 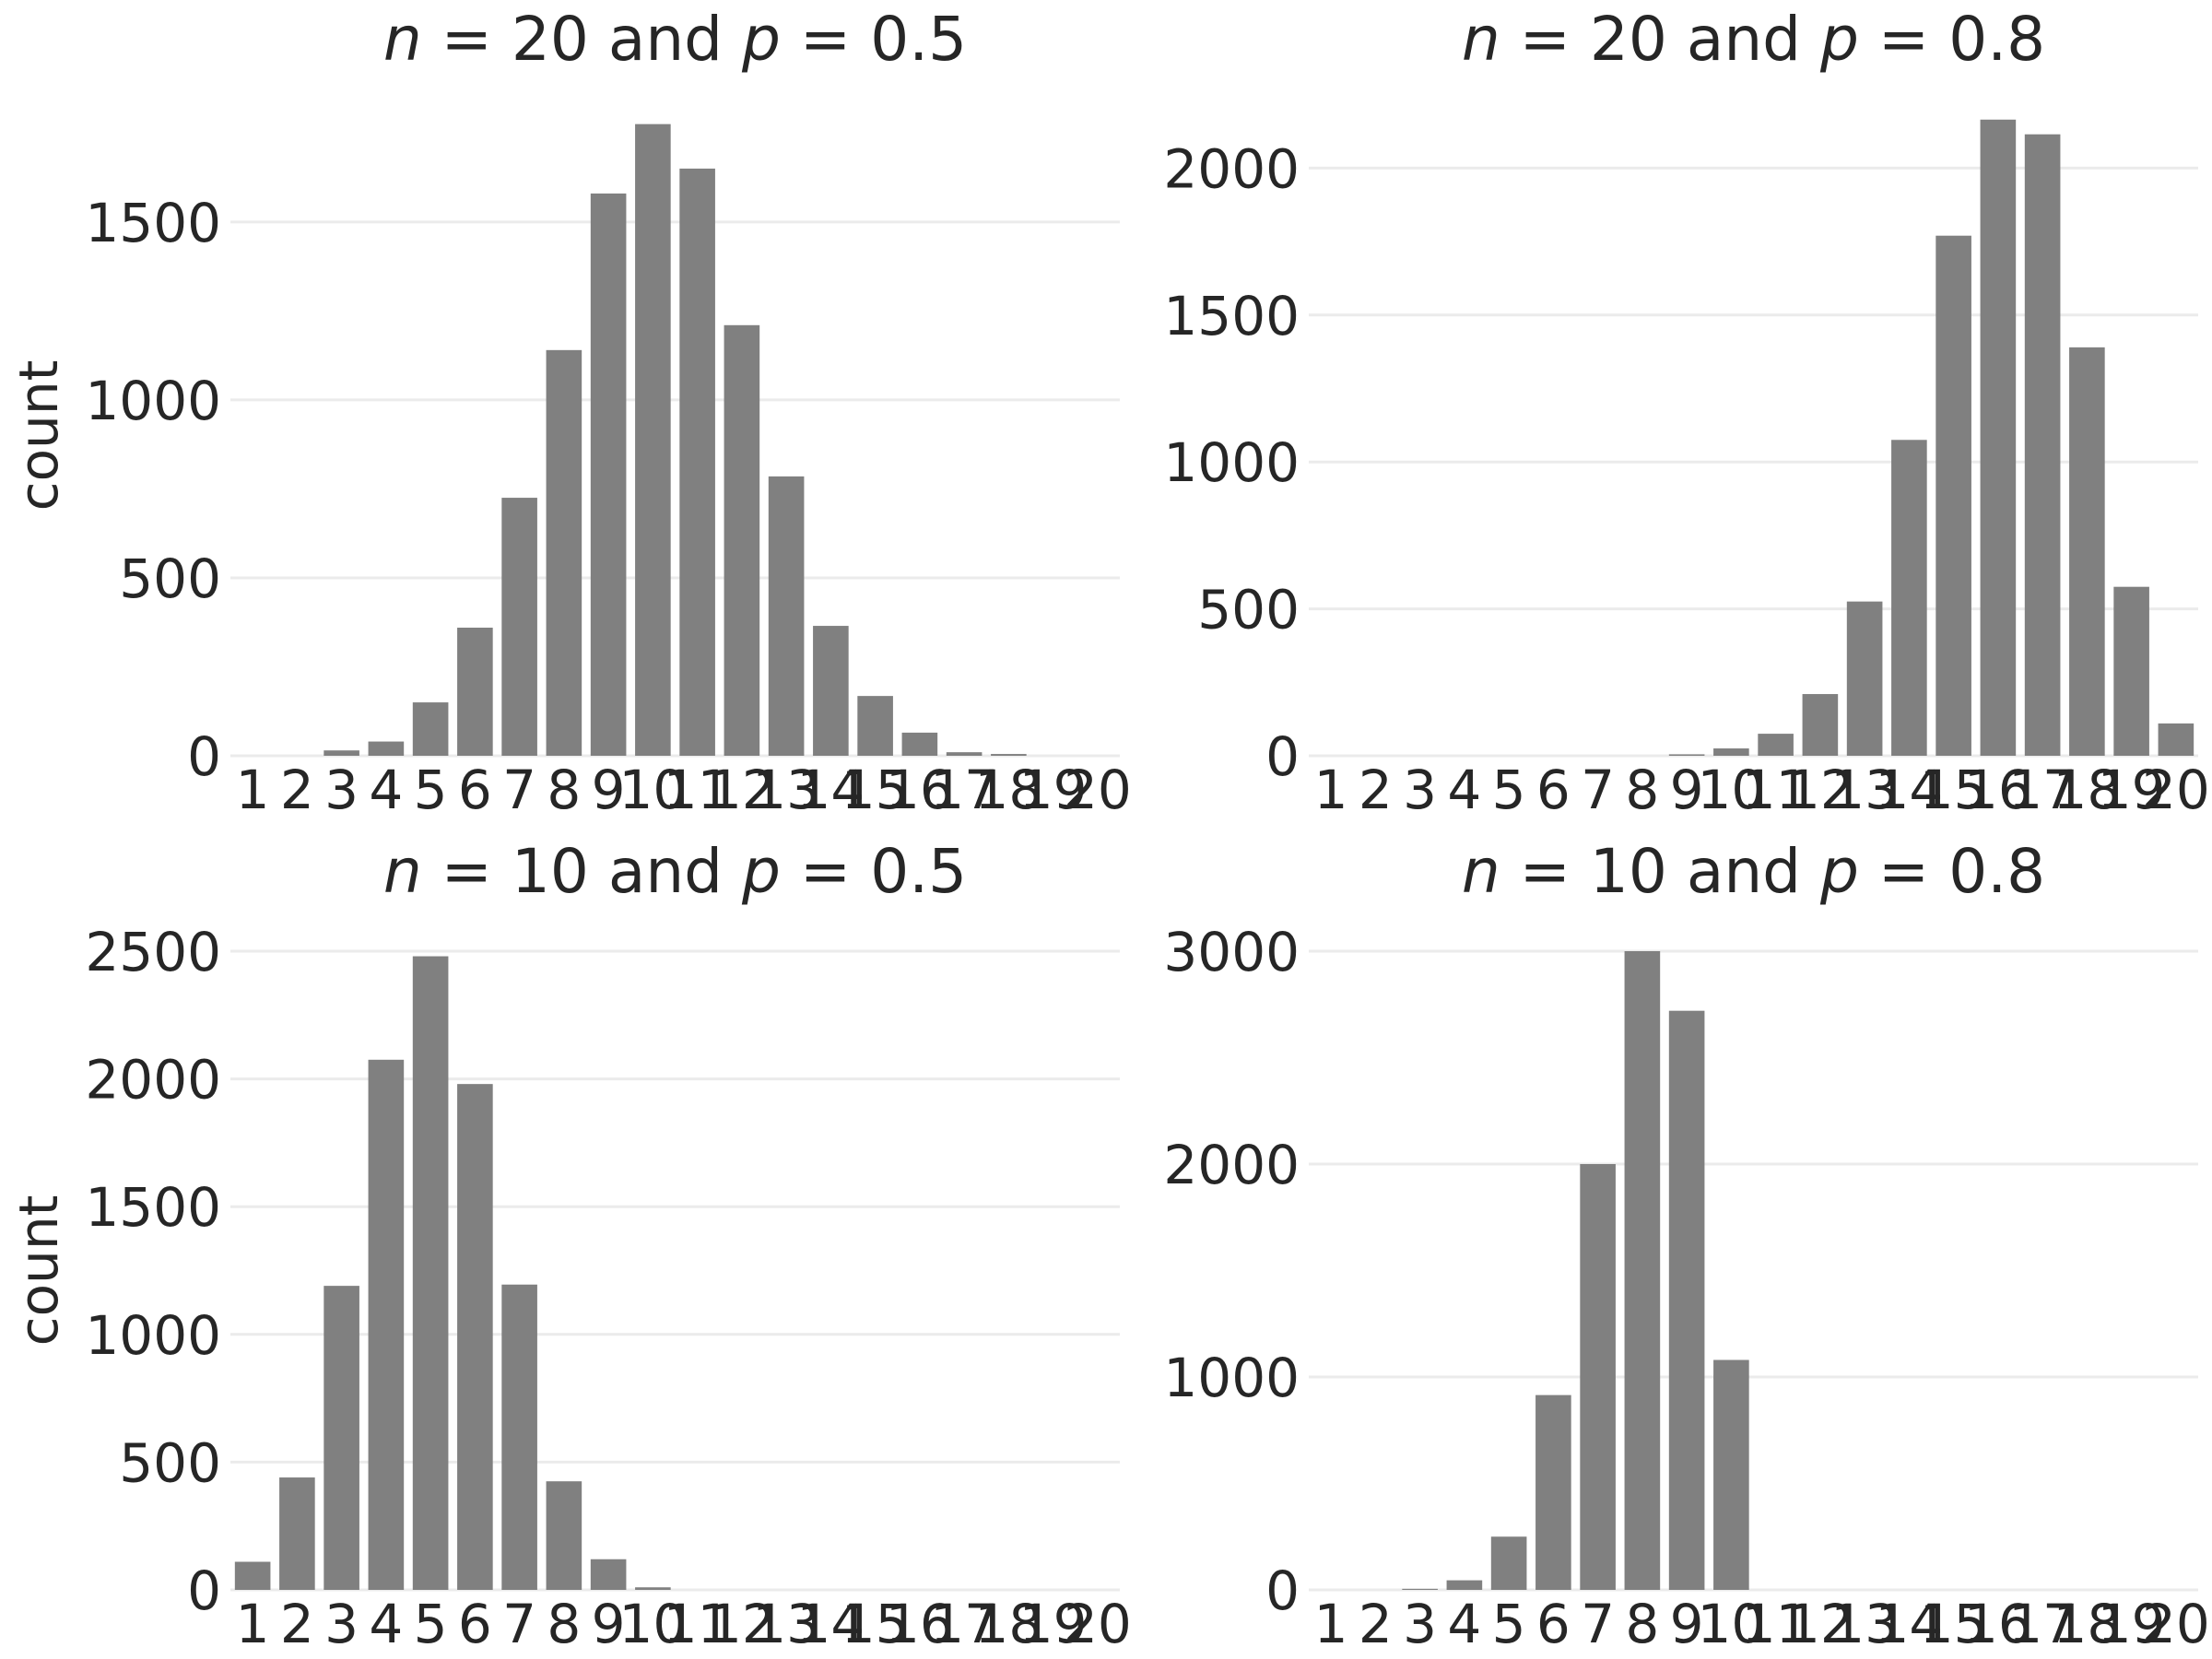 I want to click on x-tick-label: 9, so click(x=1687, y=790).